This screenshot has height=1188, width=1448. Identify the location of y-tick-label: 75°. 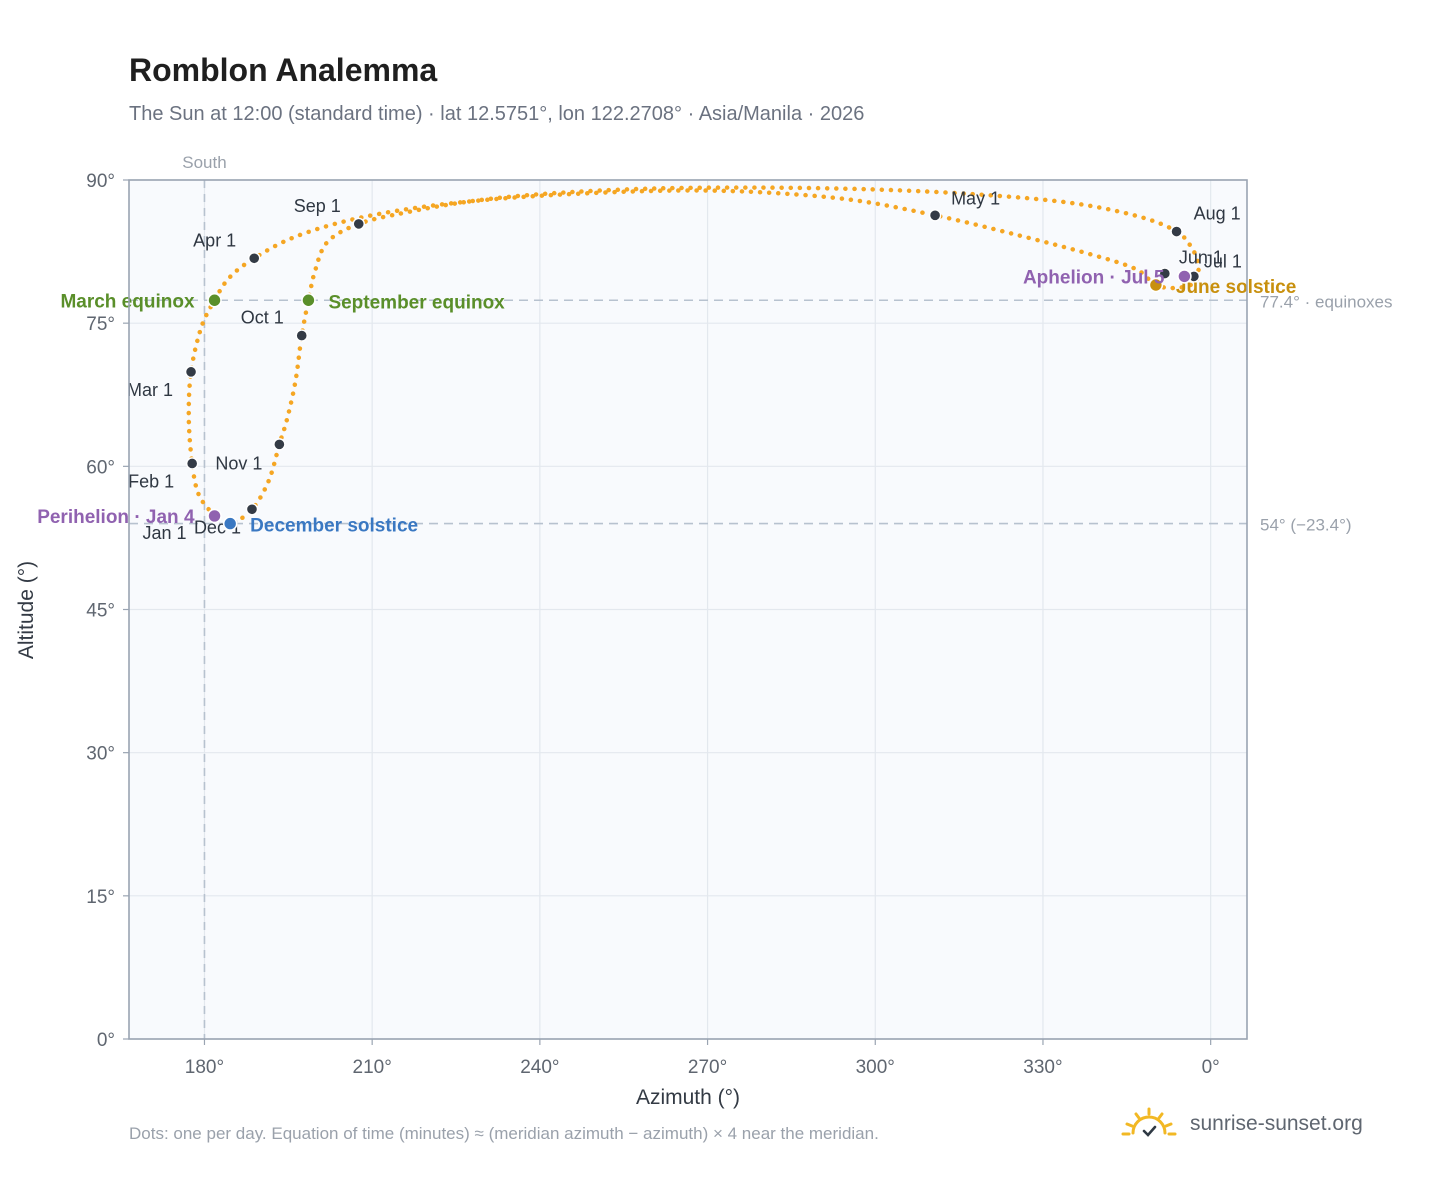
(100, 324).